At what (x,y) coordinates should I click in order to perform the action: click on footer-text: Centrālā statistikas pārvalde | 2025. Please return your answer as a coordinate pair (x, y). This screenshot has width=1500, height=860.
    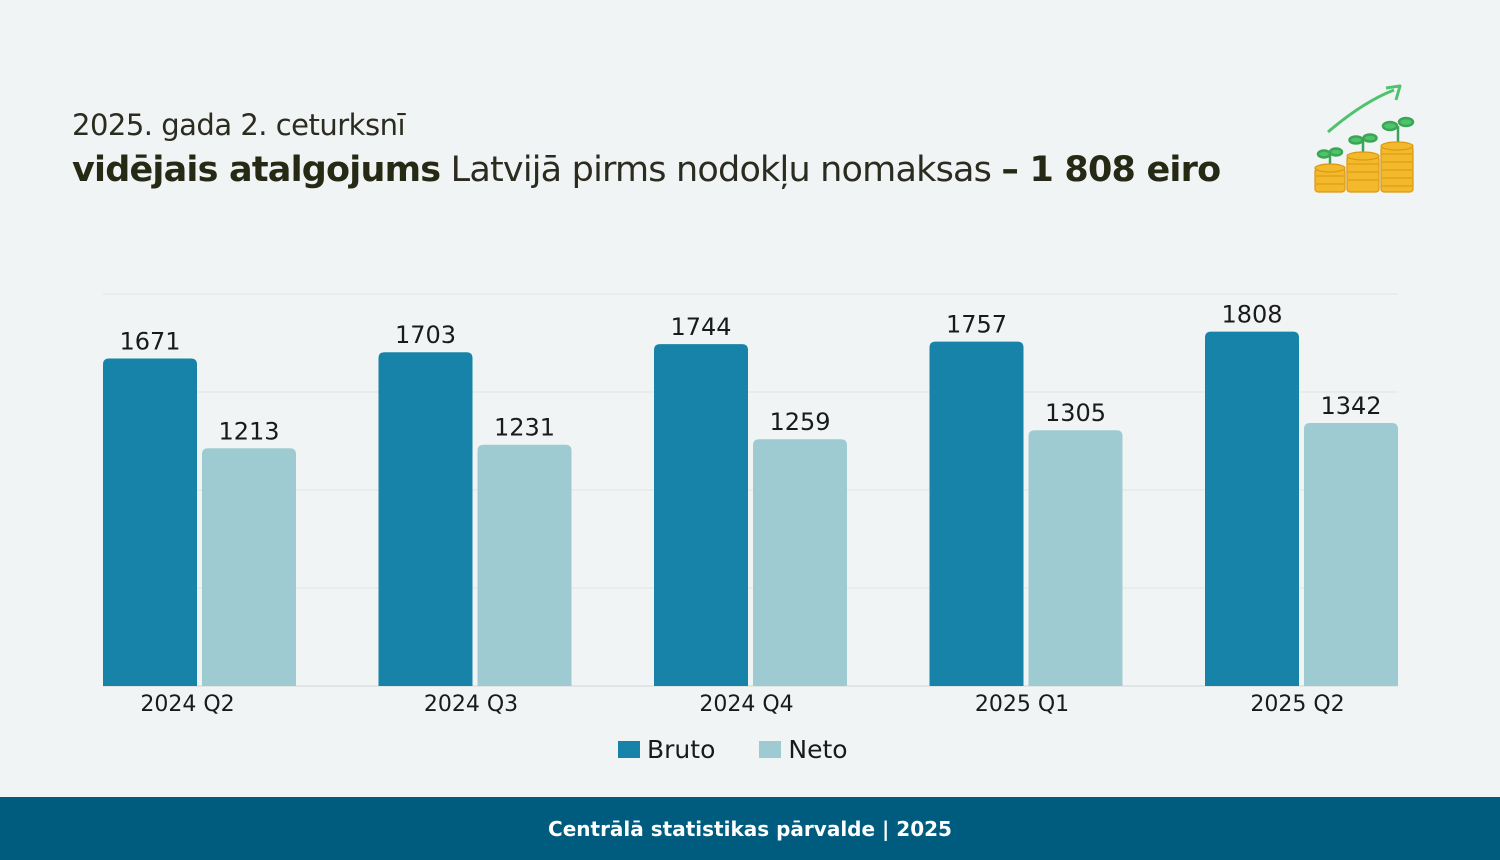
    Looking at the image, I should click on (750, 828).